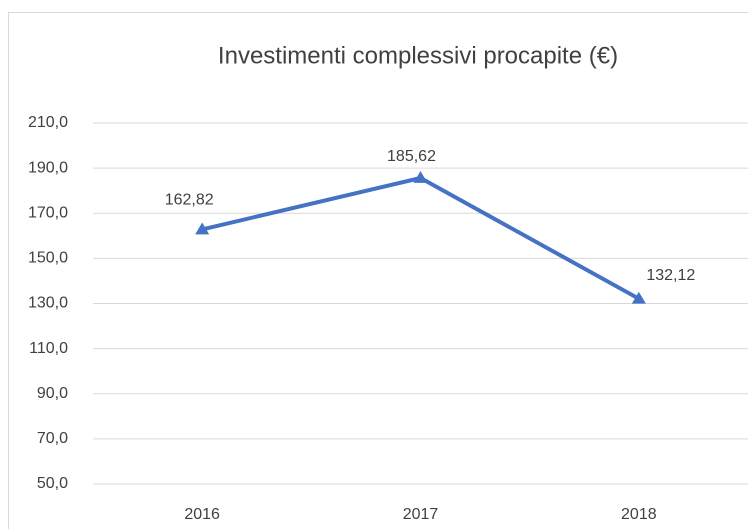  I want to click on y-tick-label: 210,0, so click(48, 122).